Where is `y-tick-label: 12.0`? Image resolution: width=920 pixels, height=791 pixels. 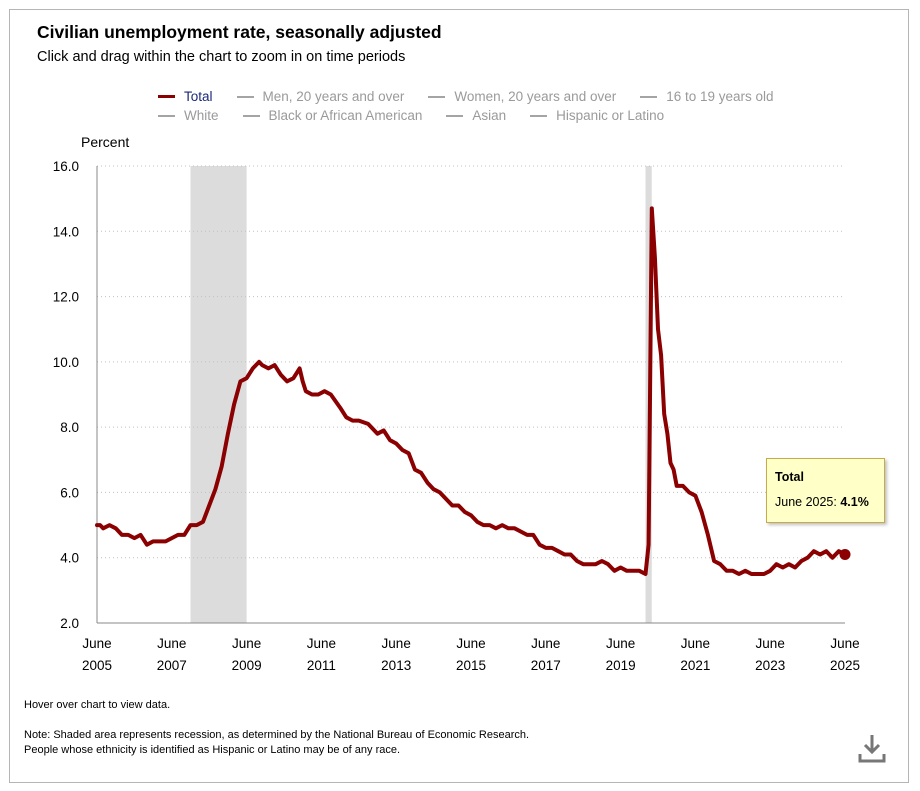
y-tick-label: 12.0 is located at coordinates (66, 297).